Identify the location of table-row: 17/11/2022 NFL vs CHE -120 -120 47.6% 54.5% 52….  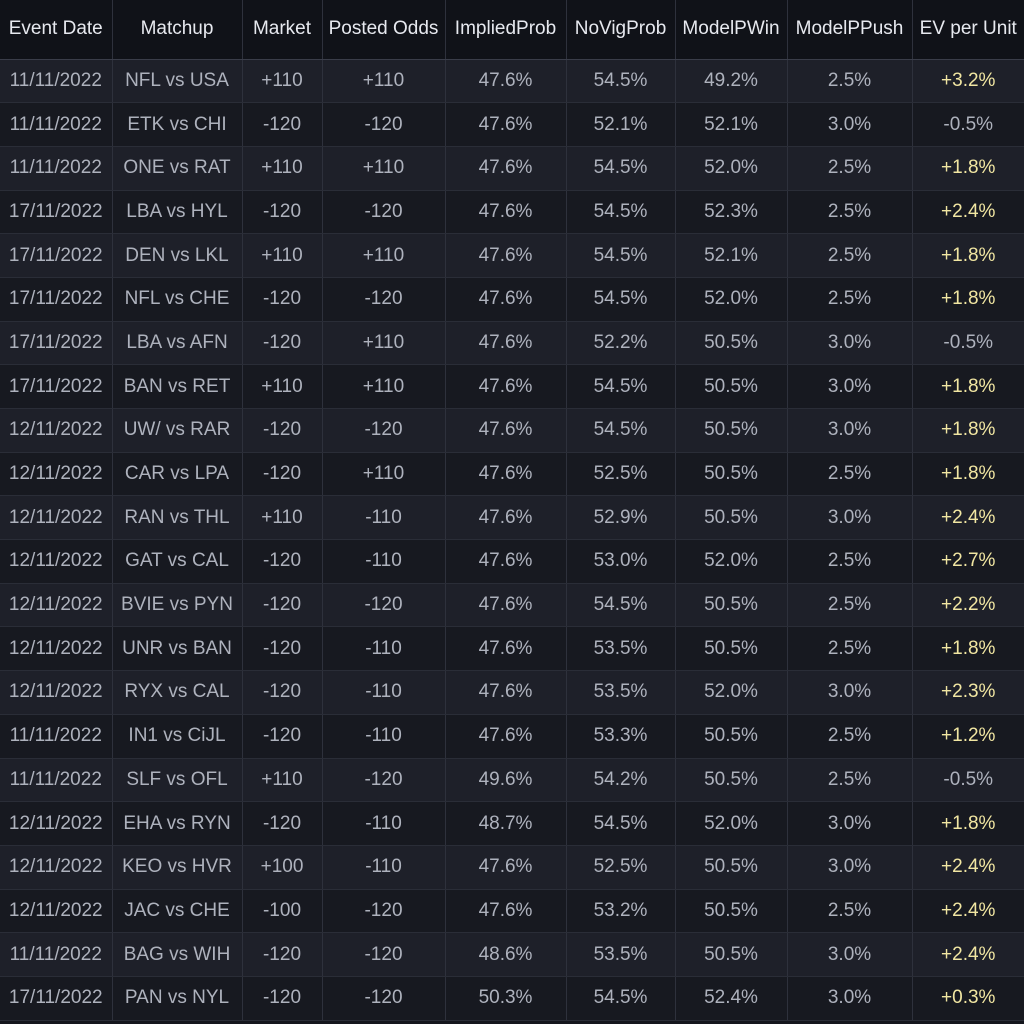
(512, 299).